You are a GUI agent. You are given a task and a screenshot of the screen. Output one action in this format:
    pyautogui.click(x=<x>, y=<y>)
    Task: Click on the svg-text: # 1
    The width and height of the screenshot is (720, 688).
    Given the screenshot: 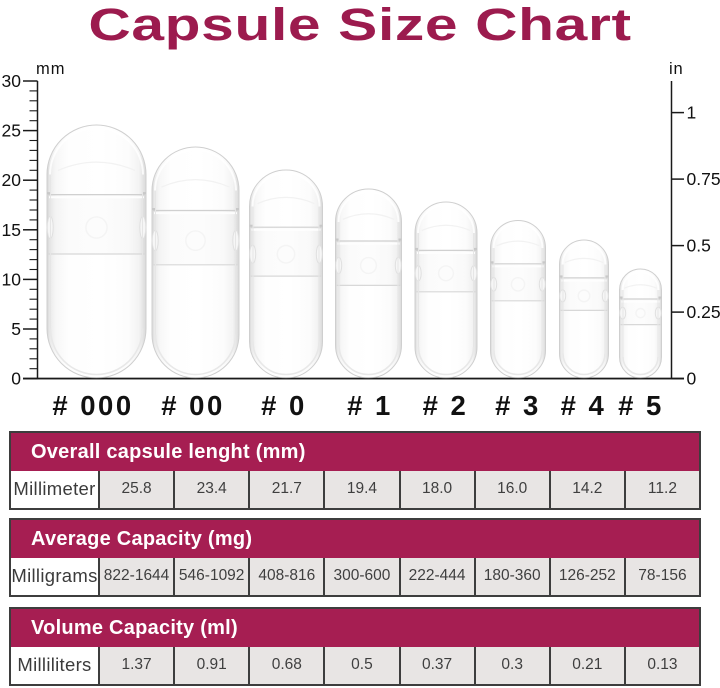 What is the action you would take?
    pyautogui.click(x=370, y=405)
    